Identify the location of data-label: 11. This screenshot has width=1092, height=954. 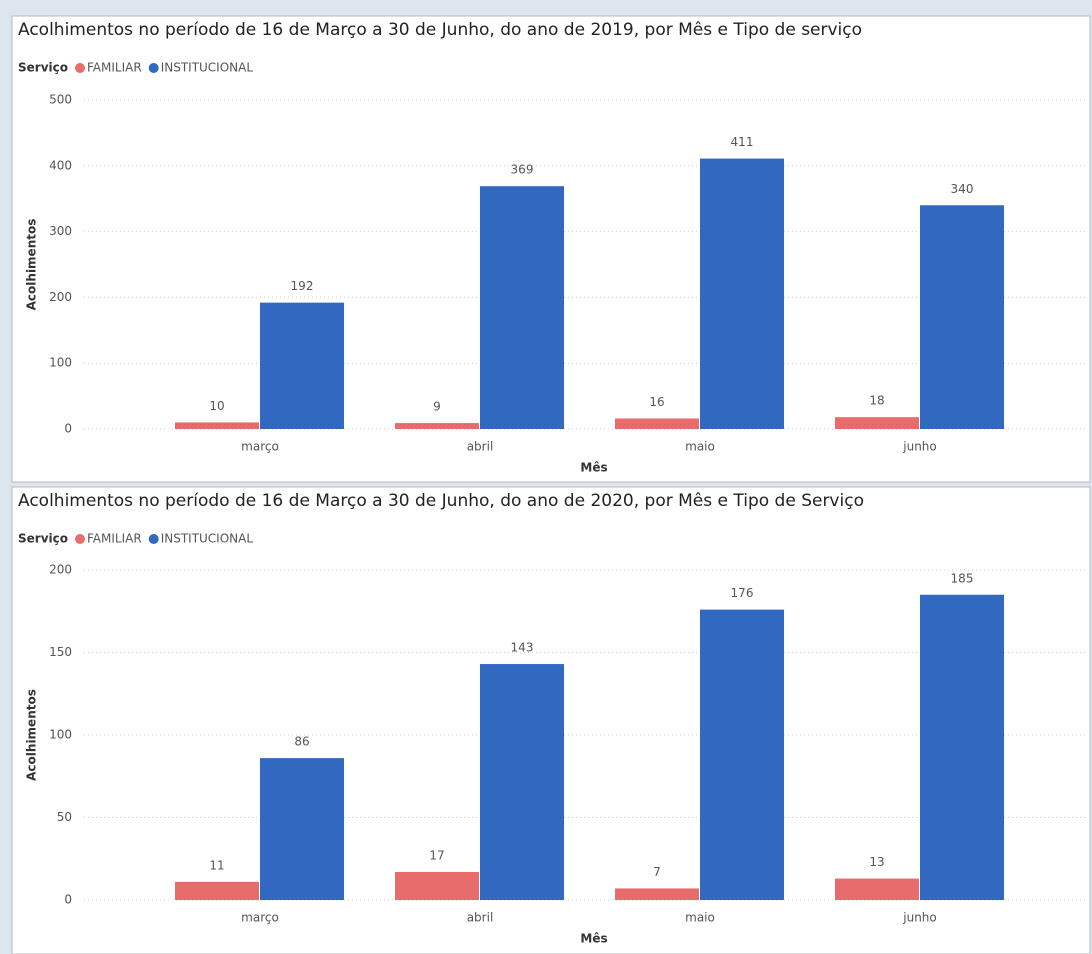
(216, 865).